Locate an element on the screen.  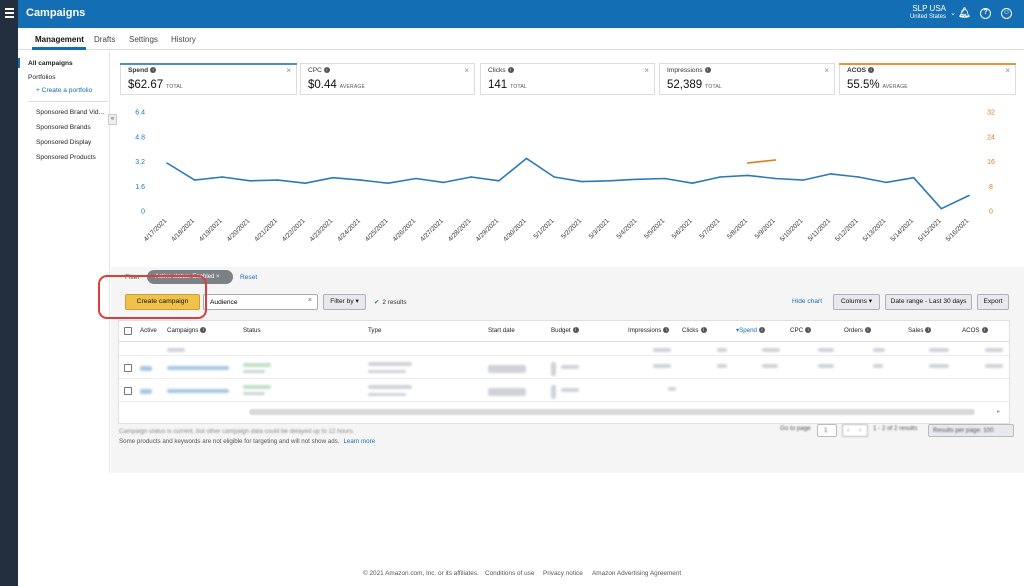
metric-card-spend: Spend i $62.67 TOTAL × is located at coordinates (208, 79).